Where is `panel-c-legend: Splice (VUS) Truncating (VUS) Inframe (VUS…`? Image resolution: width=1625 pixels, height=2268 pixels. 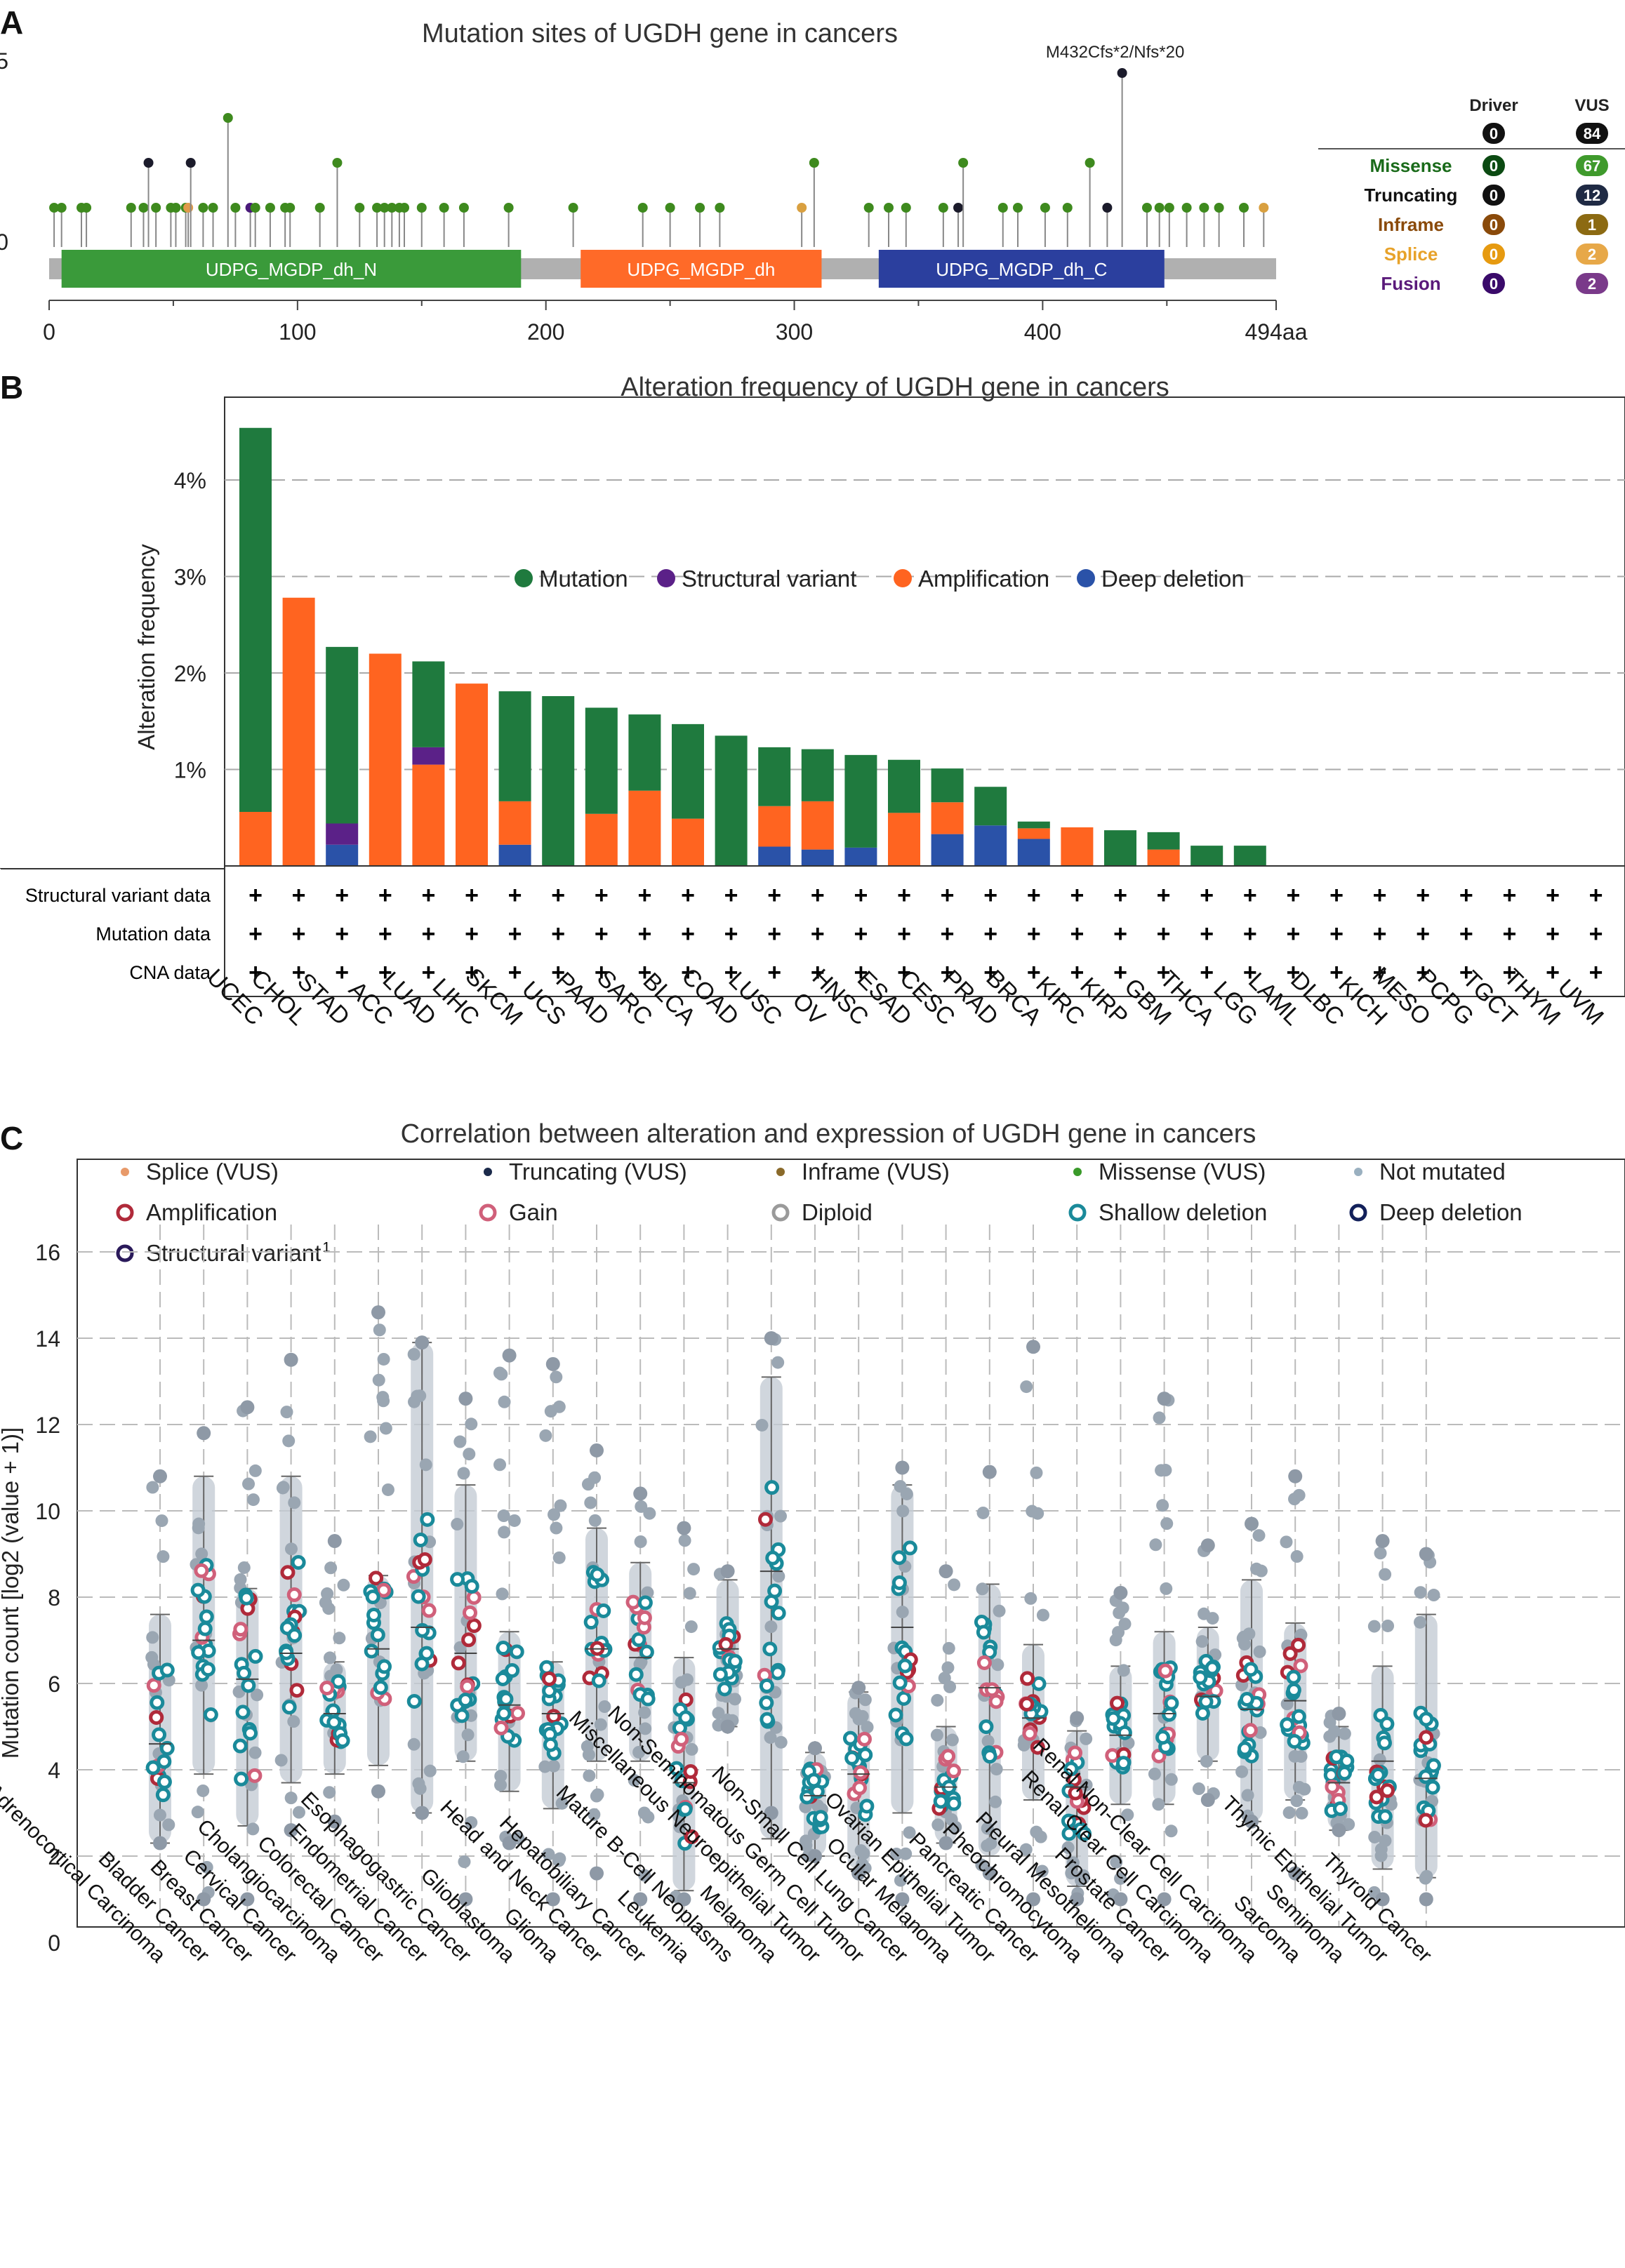 panel-c-legend: Splice (VUS) Truncating (VUS) Inframe (VUS… is located at coordinates (819, 1212).